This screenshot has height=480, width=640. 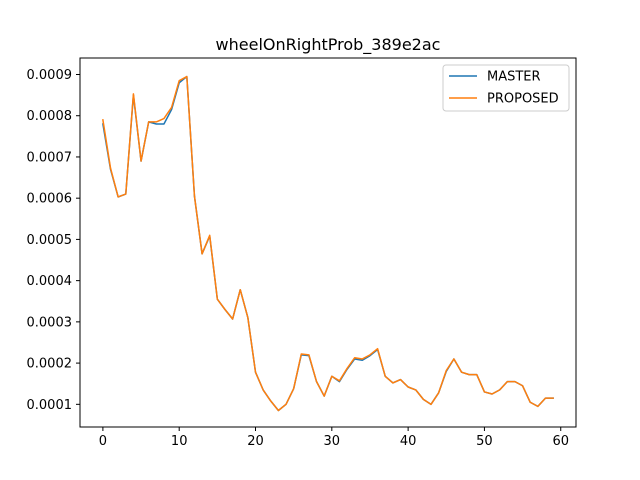 What do you see at coordinates (50, 199) in the screenshot?
I see `y-tick-label: 0.0006` at bounding box center [50, 199].